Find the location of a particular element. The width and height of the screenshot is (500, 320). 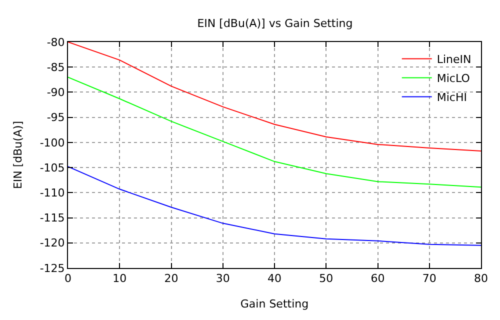

x-axis-title: Gain Setting is located at coordinates (274, 303).